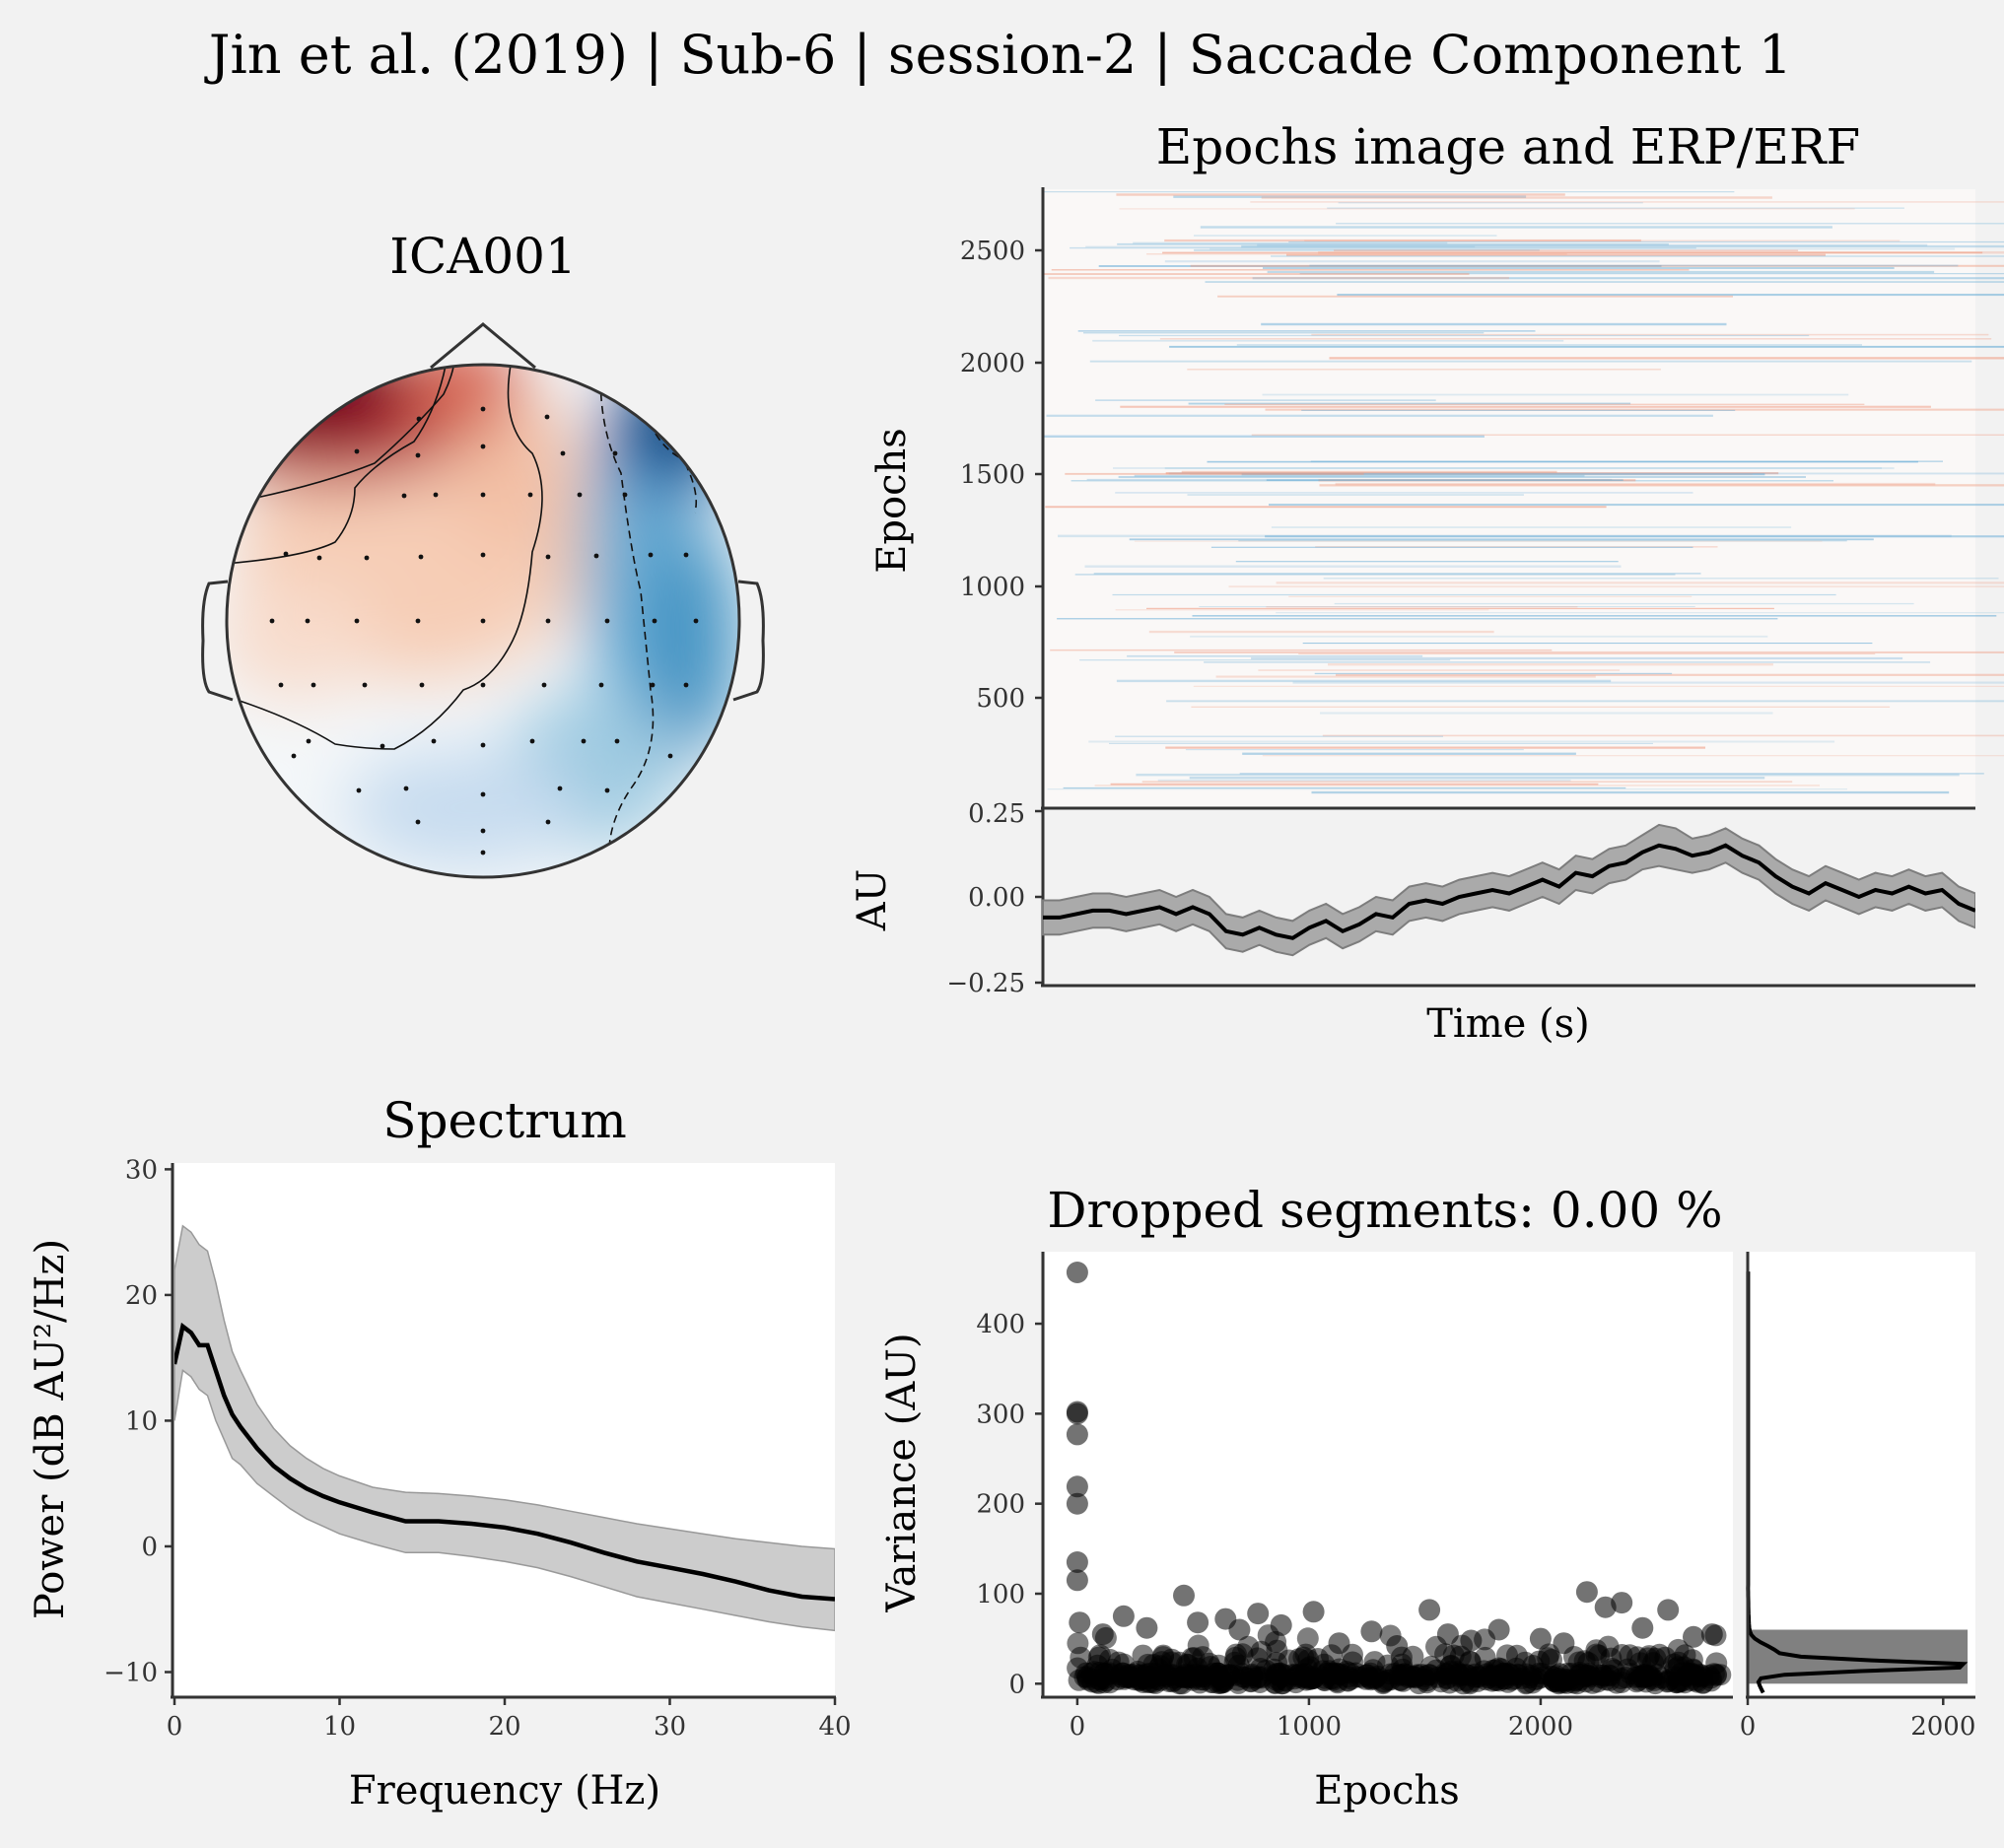 The height and width of the screenshot is (1848, 2004). I want to click on spectrum-xtick-label: 20, so click(504, 1727).